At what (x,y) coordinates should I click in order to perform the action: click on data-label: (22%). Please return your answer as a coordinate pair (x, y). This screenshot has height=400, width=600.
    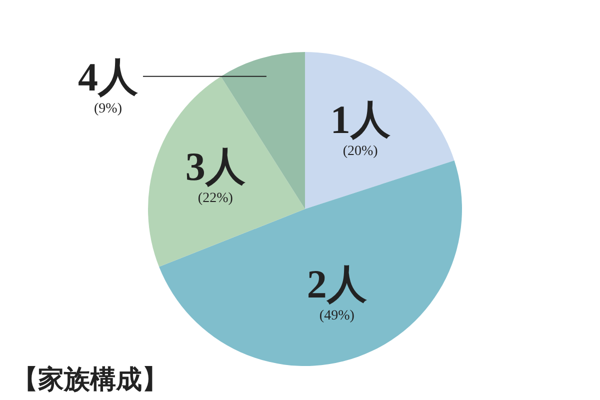
    Looking at the image, I should click on (216, 198).